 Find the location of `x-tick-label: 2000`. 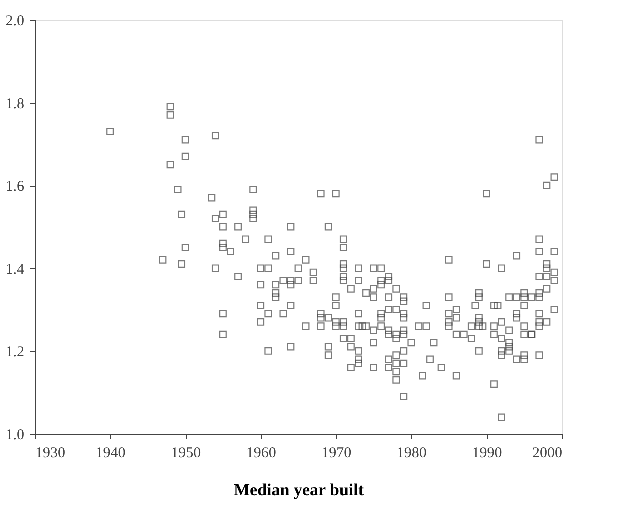

x-tick-label: 2000 is located at coordinates (547, 454).